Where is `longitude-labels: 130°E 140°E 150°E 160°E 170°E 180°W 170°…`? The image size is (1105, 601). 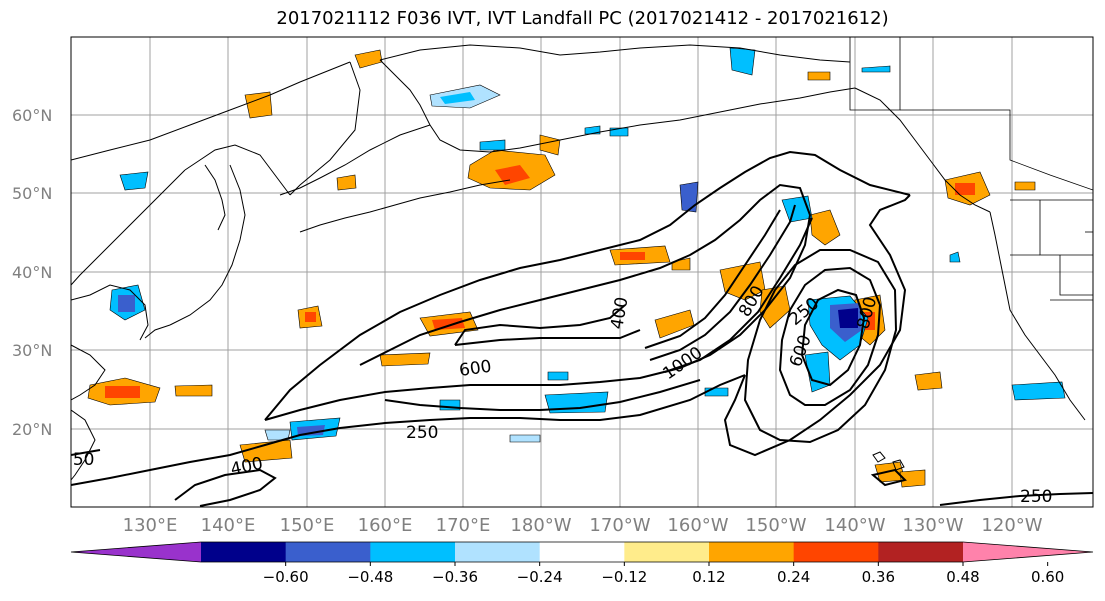 longitude-labels: 130°E 140°E 150°E 160°E 170°E 180°W 170°… is located at coordinates (583, 525).